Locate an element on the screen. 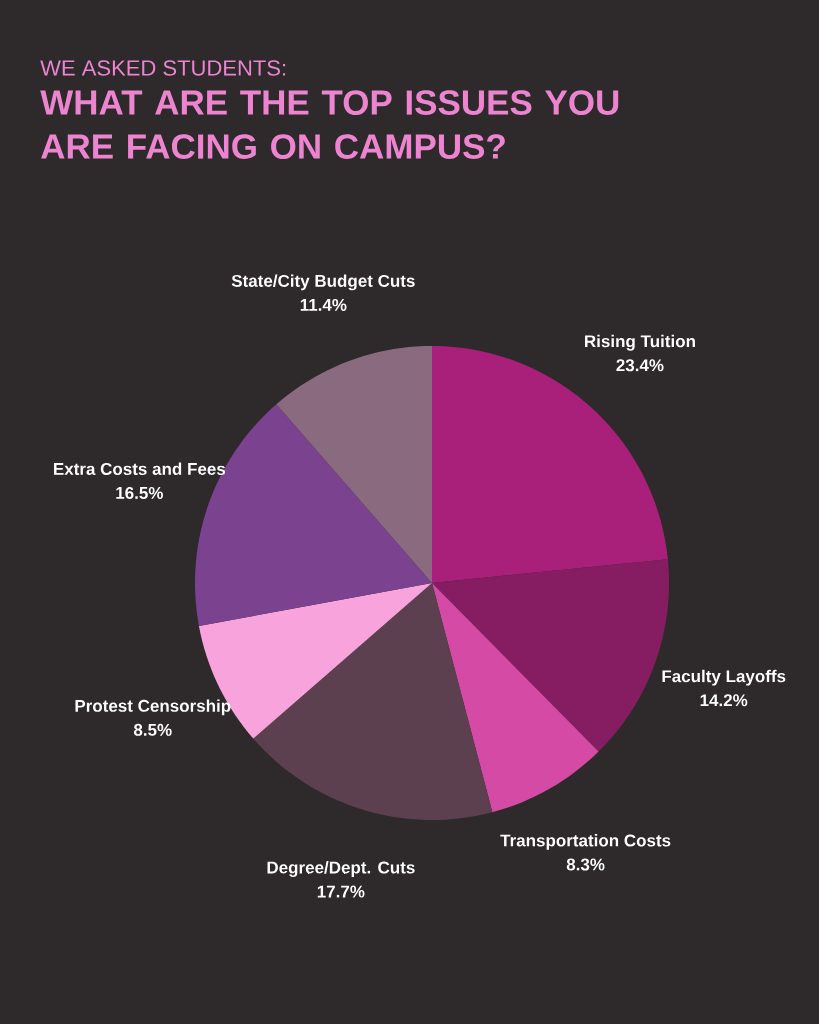  slice-label: State/City Budget Cuts is located at coordinates (323, 282).